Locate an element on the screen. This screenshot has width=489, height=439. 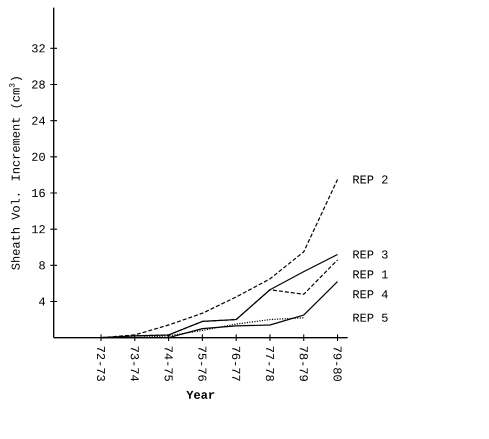
series-label: REP 2 is located at coordinates (370, 179).